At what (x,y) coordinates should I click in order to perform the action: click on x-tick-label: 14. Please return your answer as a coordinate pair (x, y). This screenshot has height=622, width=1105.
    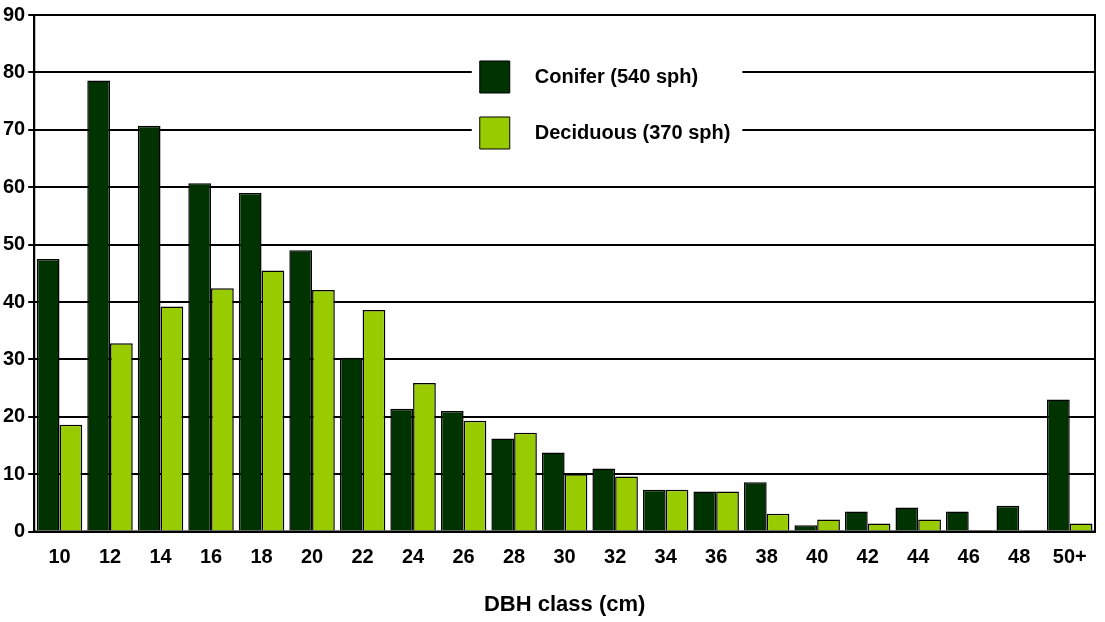
    Looking at the image, I should click on (161, 556).